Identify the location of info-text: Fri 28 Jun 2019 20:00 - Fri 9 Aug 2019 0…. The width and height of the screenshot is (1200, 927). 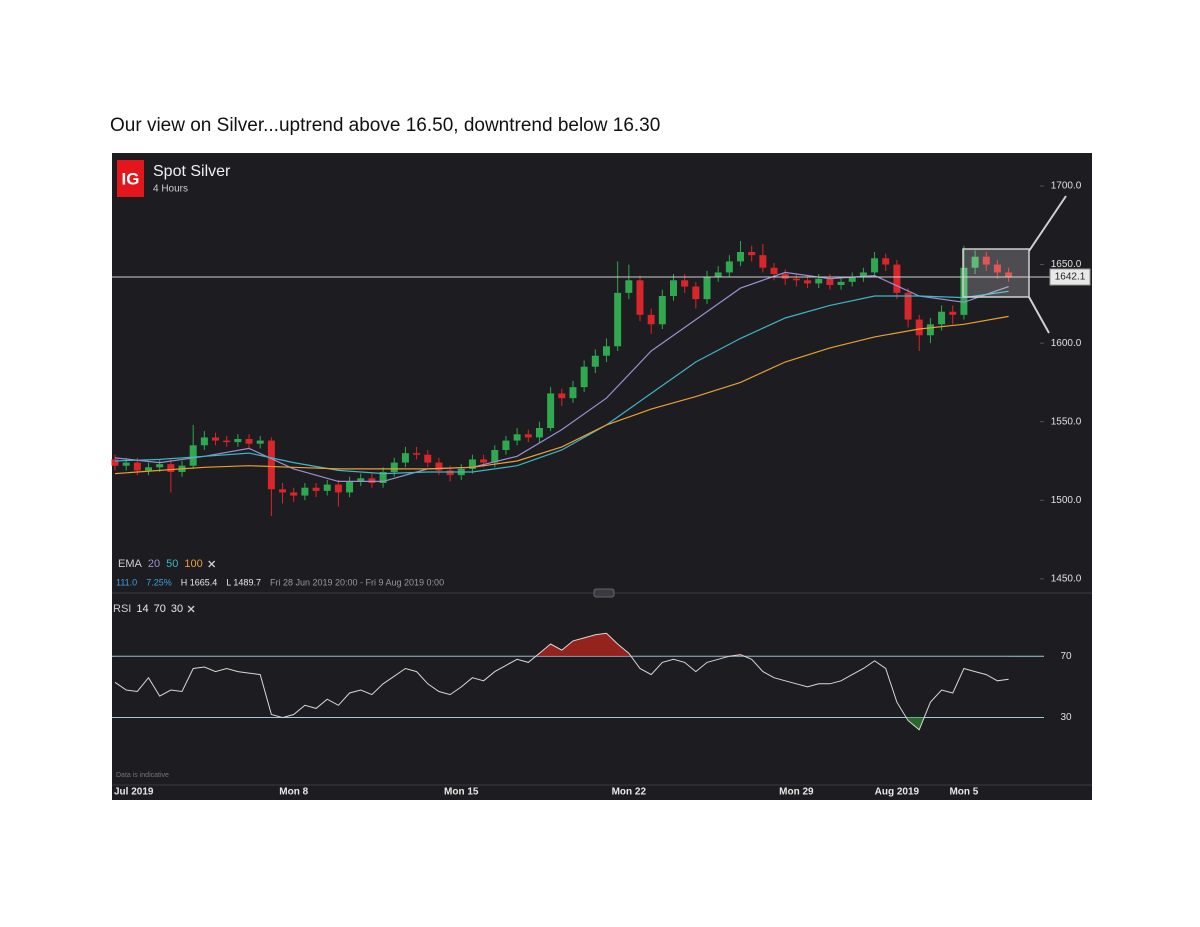
(357, 582).